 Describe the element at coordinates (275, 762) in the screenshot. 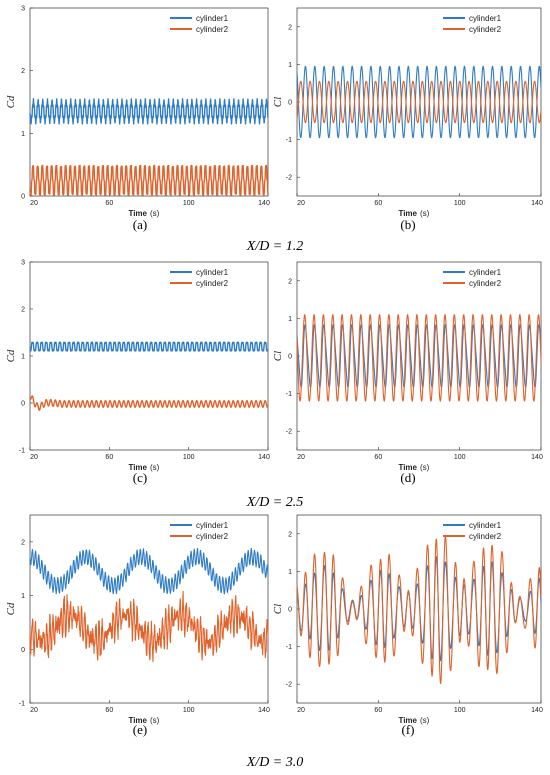

I see `condition-label: X/D = 3.0` at that location.